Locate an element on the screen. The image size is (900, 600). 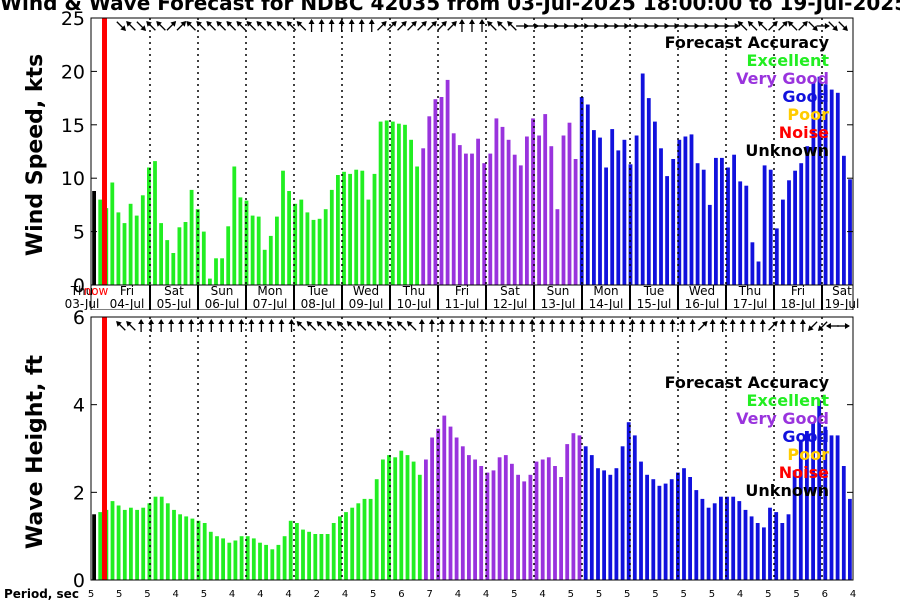
day-name: Sat is located at coordinates (842, 291).